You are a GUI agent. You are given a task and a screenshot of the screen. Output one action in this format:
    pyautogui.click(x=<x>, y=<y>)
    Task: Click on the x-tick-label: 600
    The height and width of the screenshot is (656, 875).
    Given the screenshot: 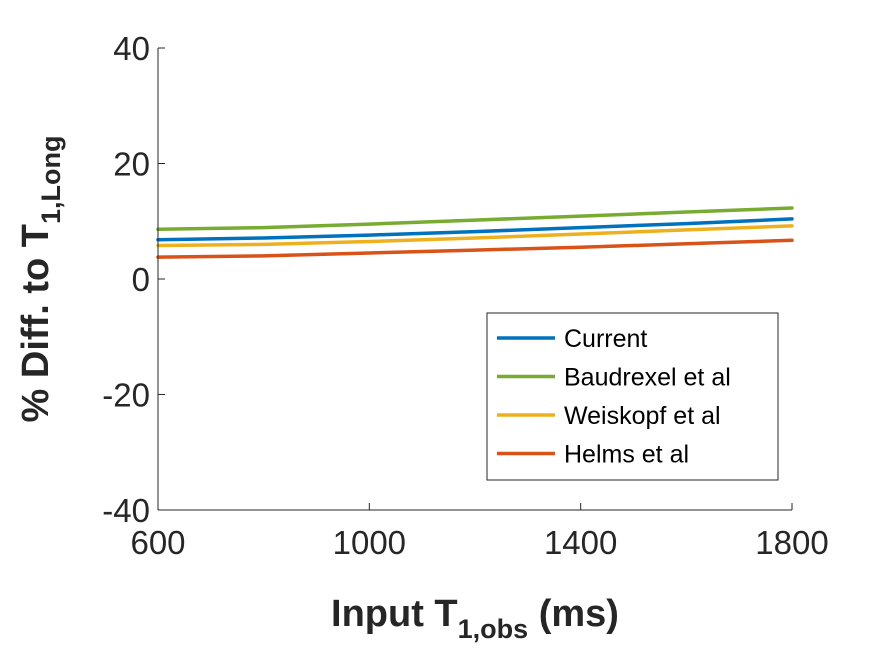 What is the action you would take?
    pyautogui.click(x=157, y=542)
    